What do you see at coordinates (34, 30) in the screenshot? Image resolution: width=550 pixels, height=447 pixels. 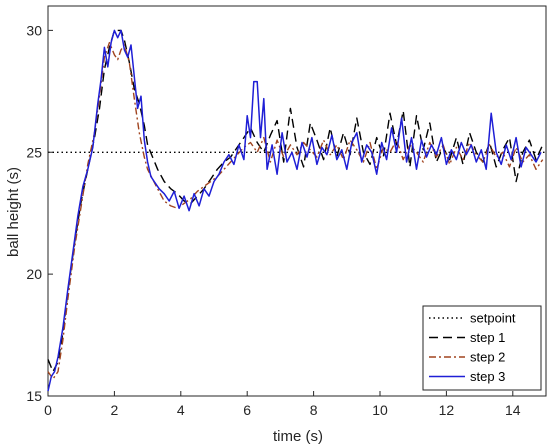 I see `y-tick-label: 30` at bounding box center [34, 30].